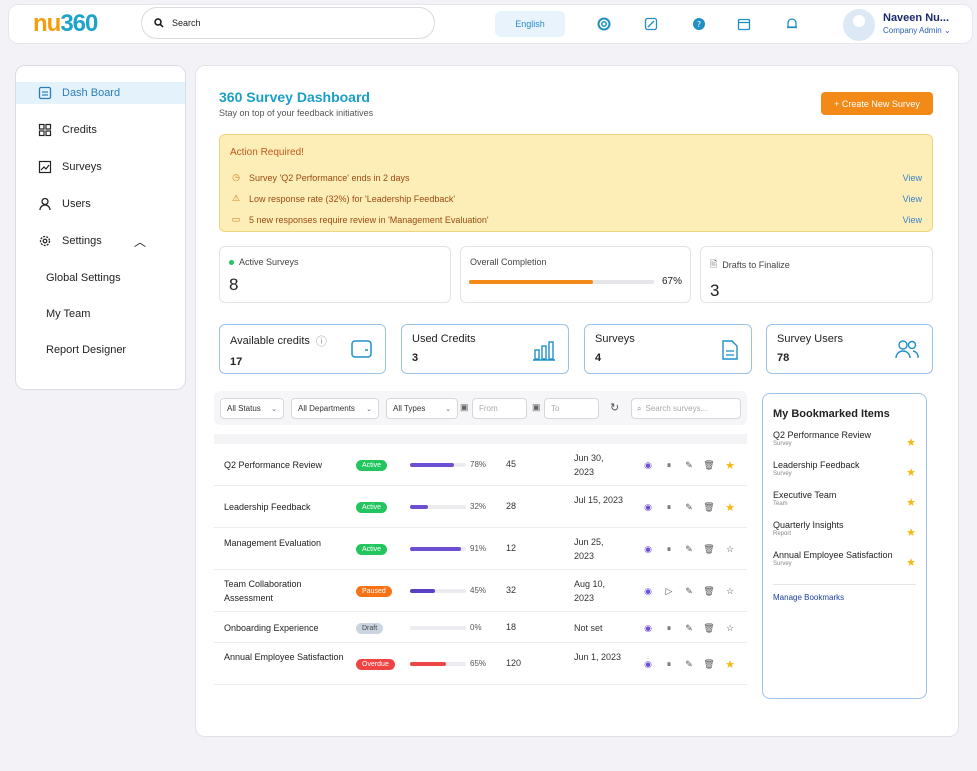  What do you see at coordinates (372, 507) in the screenshot?
I see `status-badge: Active` at bounding box center [372, 507].